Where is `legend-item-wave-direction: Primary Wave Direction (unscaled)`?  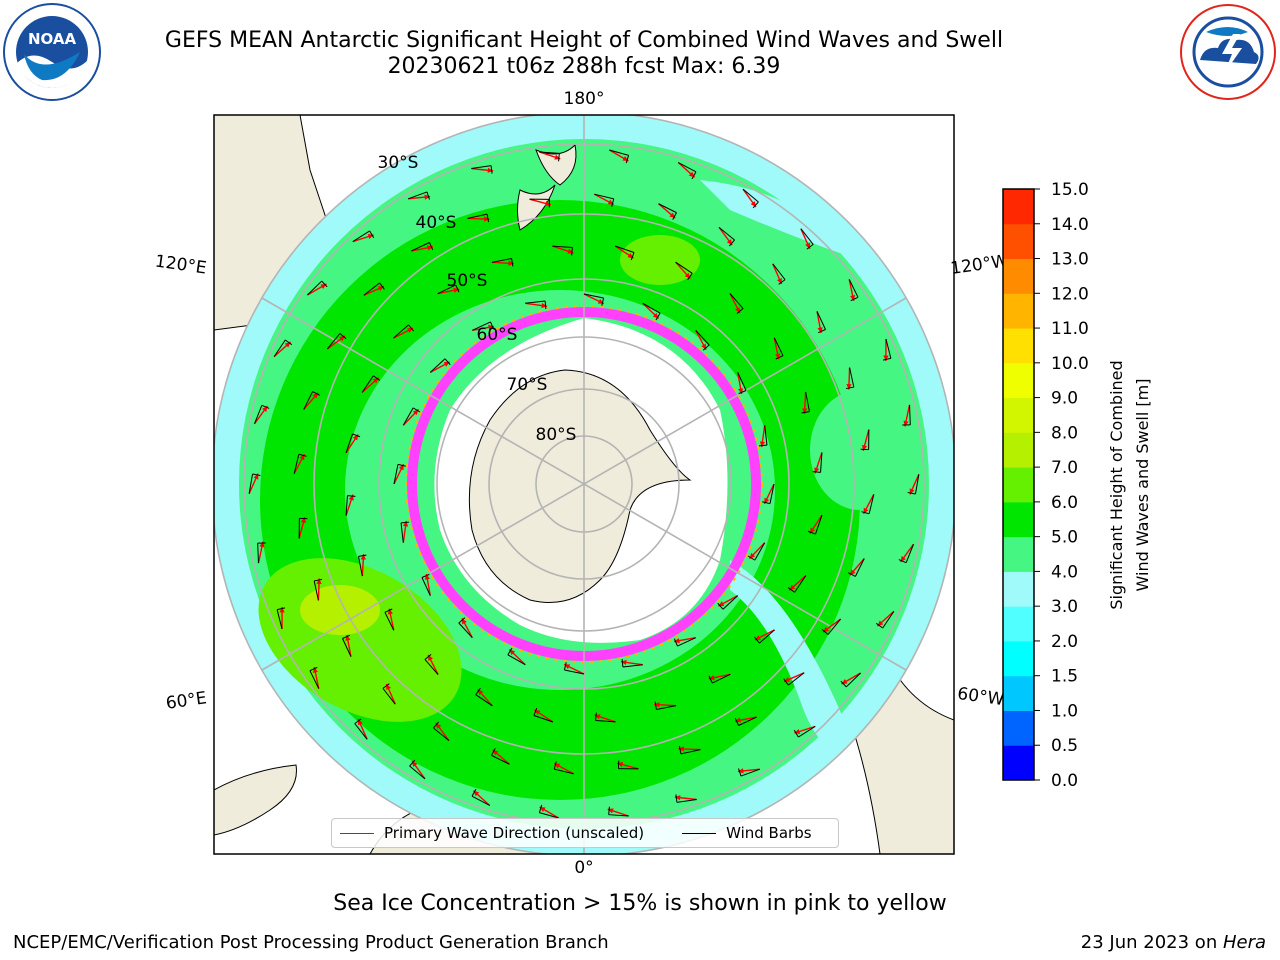
legend-item-wave-direction: Primary Wave Direction (unscaled) is located at coordinates (492, 833).